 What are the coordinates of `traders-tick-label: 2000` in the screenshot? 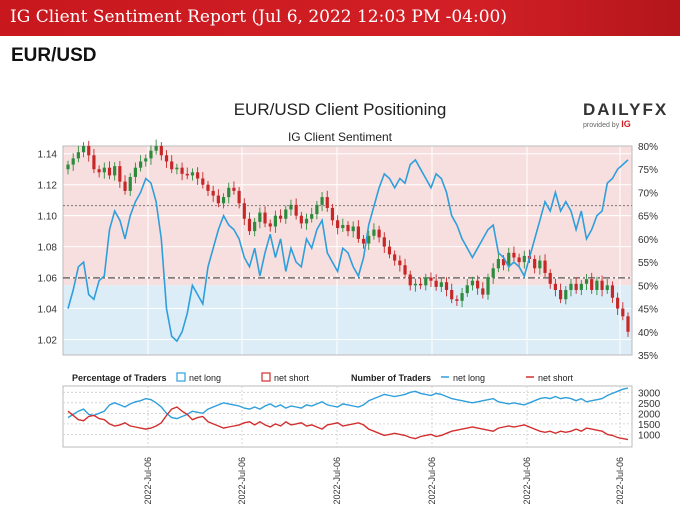 It's located at (649, 414).